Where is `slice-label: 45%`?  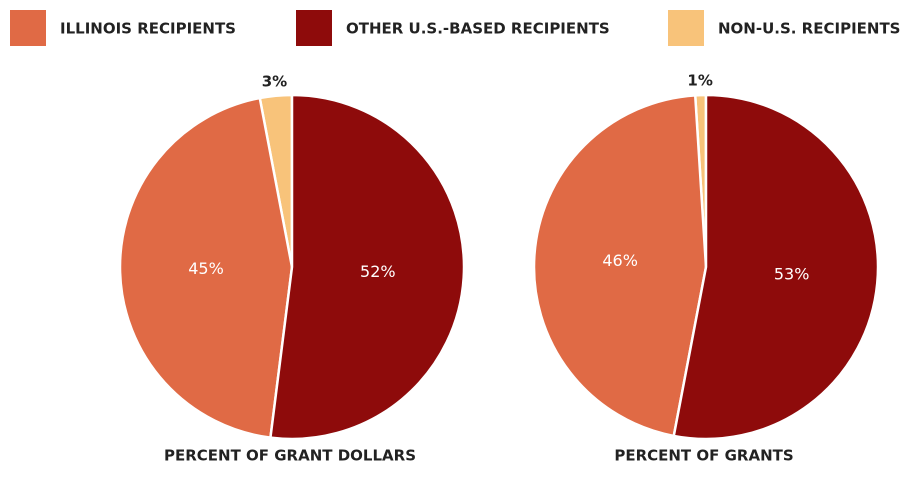 slice-label: 45% is located at coordinates (206, 268).